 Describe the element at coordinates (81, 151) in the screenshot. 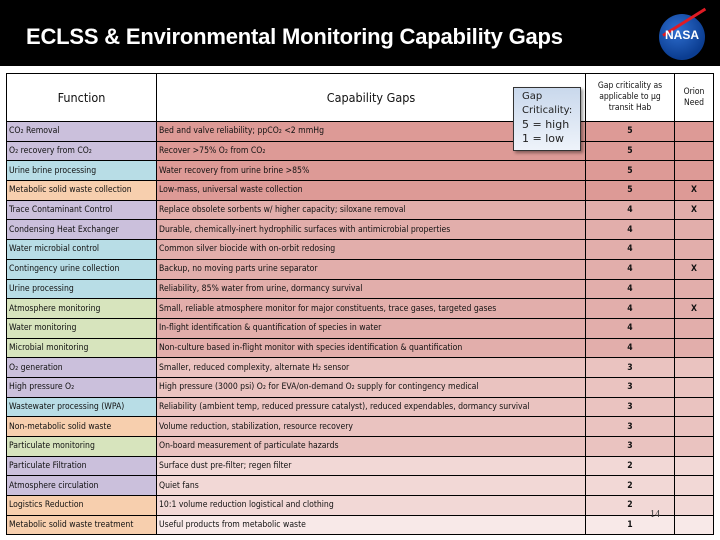

I see `function-cell: O₂ recovery from CO₂` at that location.